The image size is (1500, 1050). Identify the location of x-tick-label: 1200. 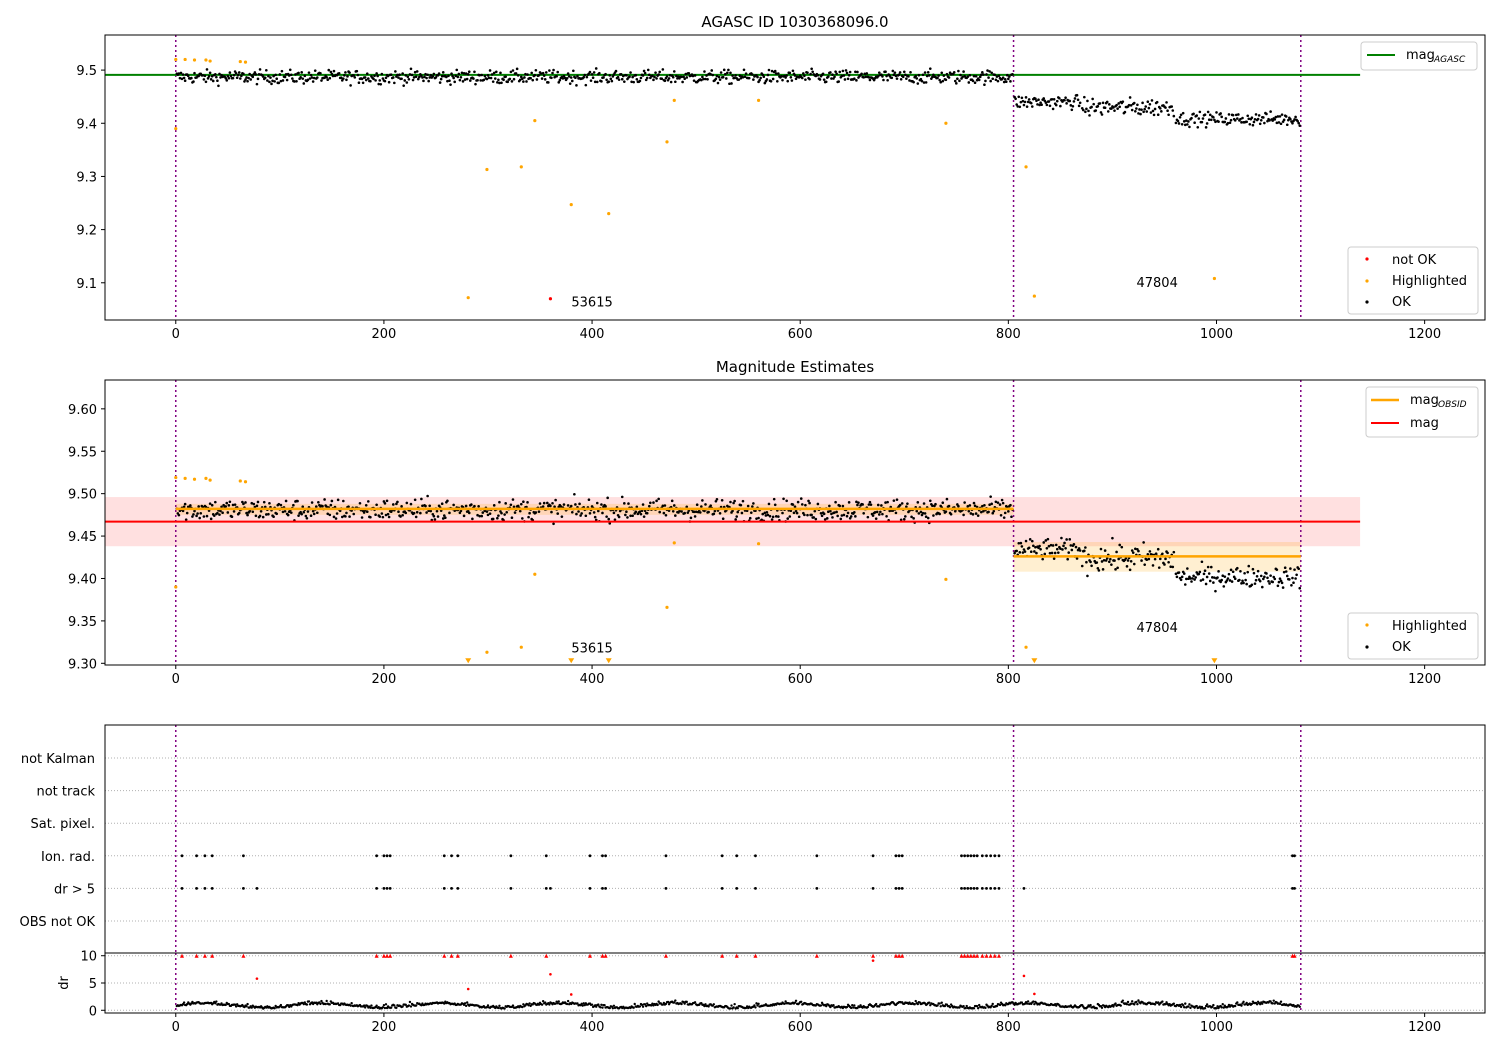
(1424, 334).